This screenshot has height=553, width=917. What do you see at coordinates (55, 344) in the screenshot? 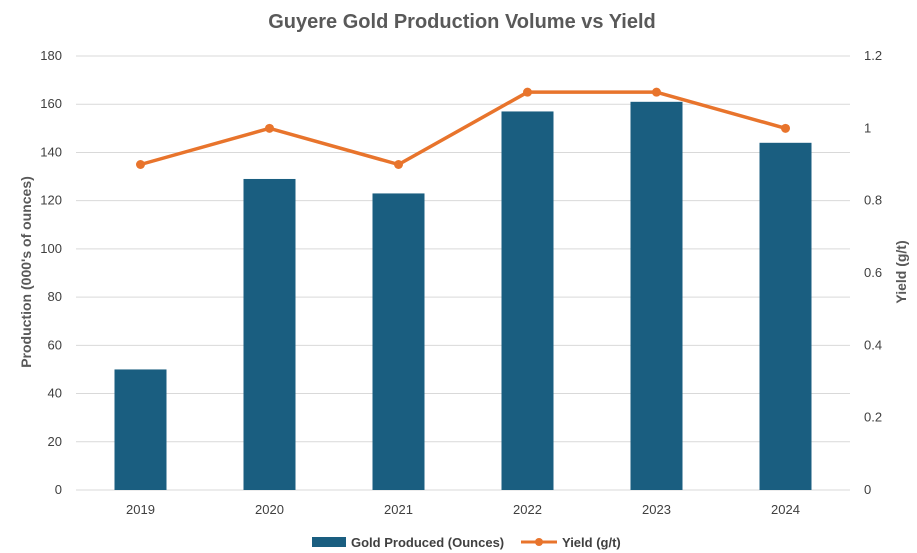
I see `y-tick-label: 60` at bounding box center [55, 344].